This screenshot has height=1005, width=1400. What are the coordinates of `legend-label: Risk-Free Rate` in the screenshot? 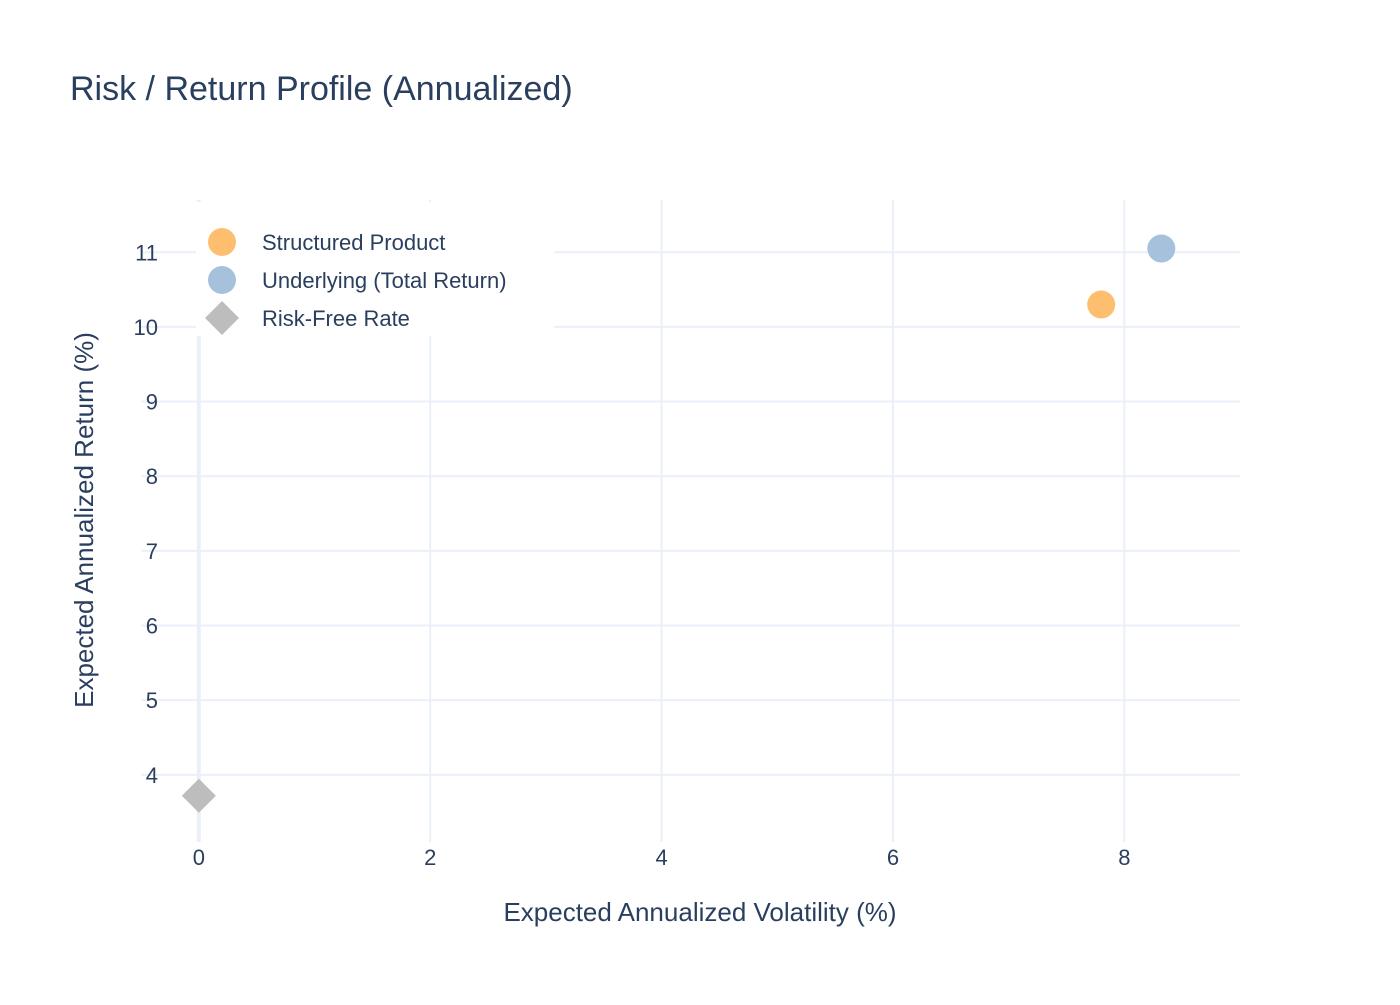 It's located at (336, 318).